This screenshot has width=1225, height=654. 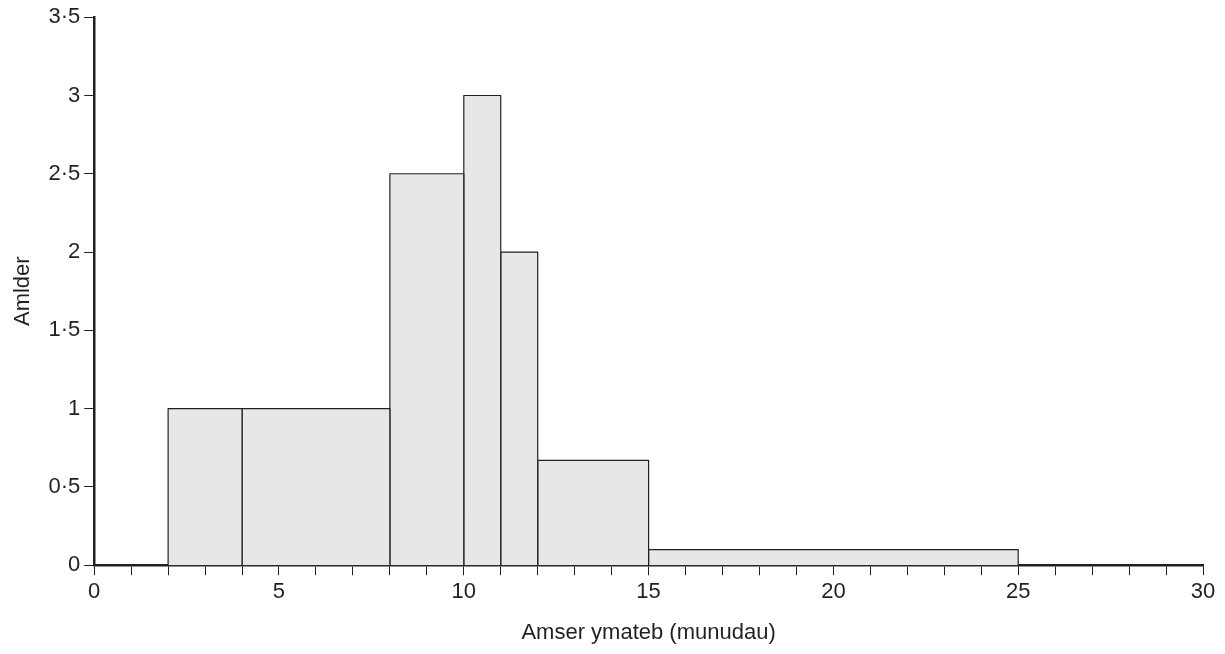 I want to click on y-tick-label: 3·5, so click(x=64, y=16).